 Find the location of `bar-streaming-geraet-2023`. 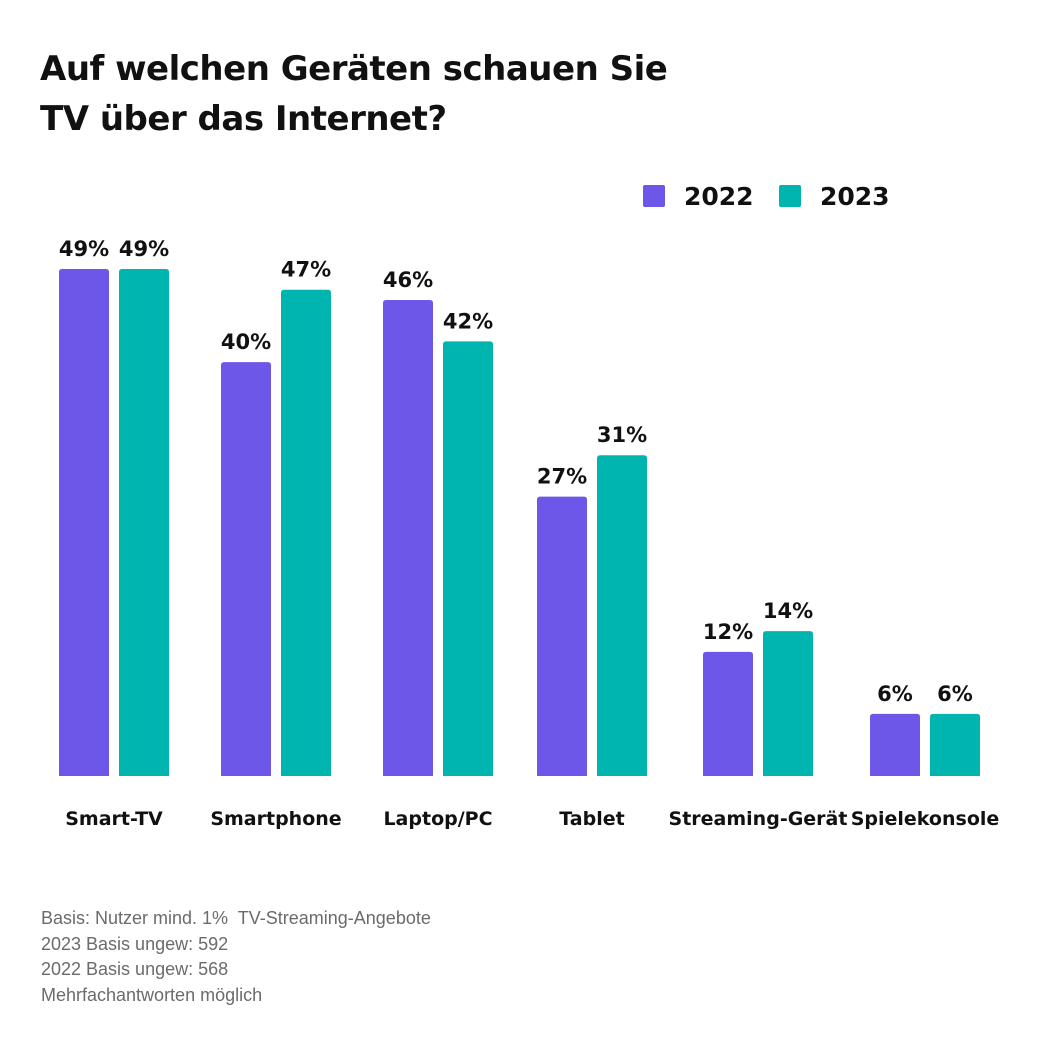

bar-streaming-geraet-2023 is located at coordinates (788, 703).